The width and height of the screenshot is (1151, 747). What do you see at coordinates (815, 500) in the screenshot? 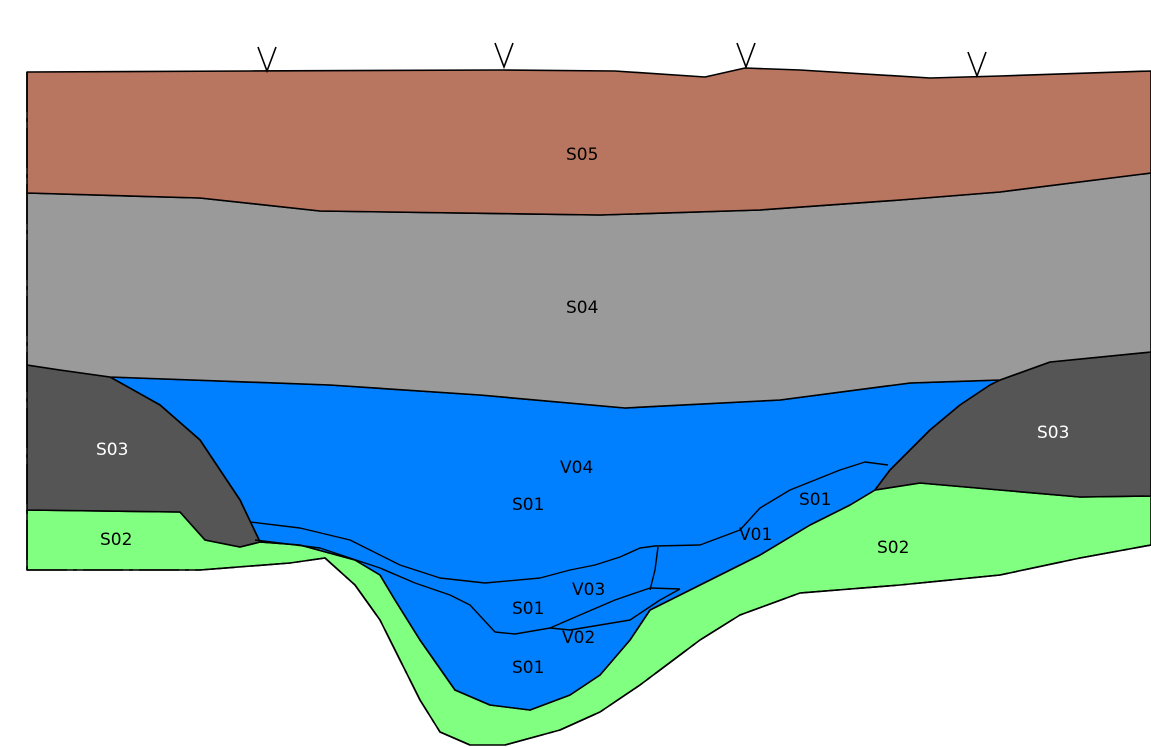
I see `label-s01-right: S01` at bounding box center [815, 500].